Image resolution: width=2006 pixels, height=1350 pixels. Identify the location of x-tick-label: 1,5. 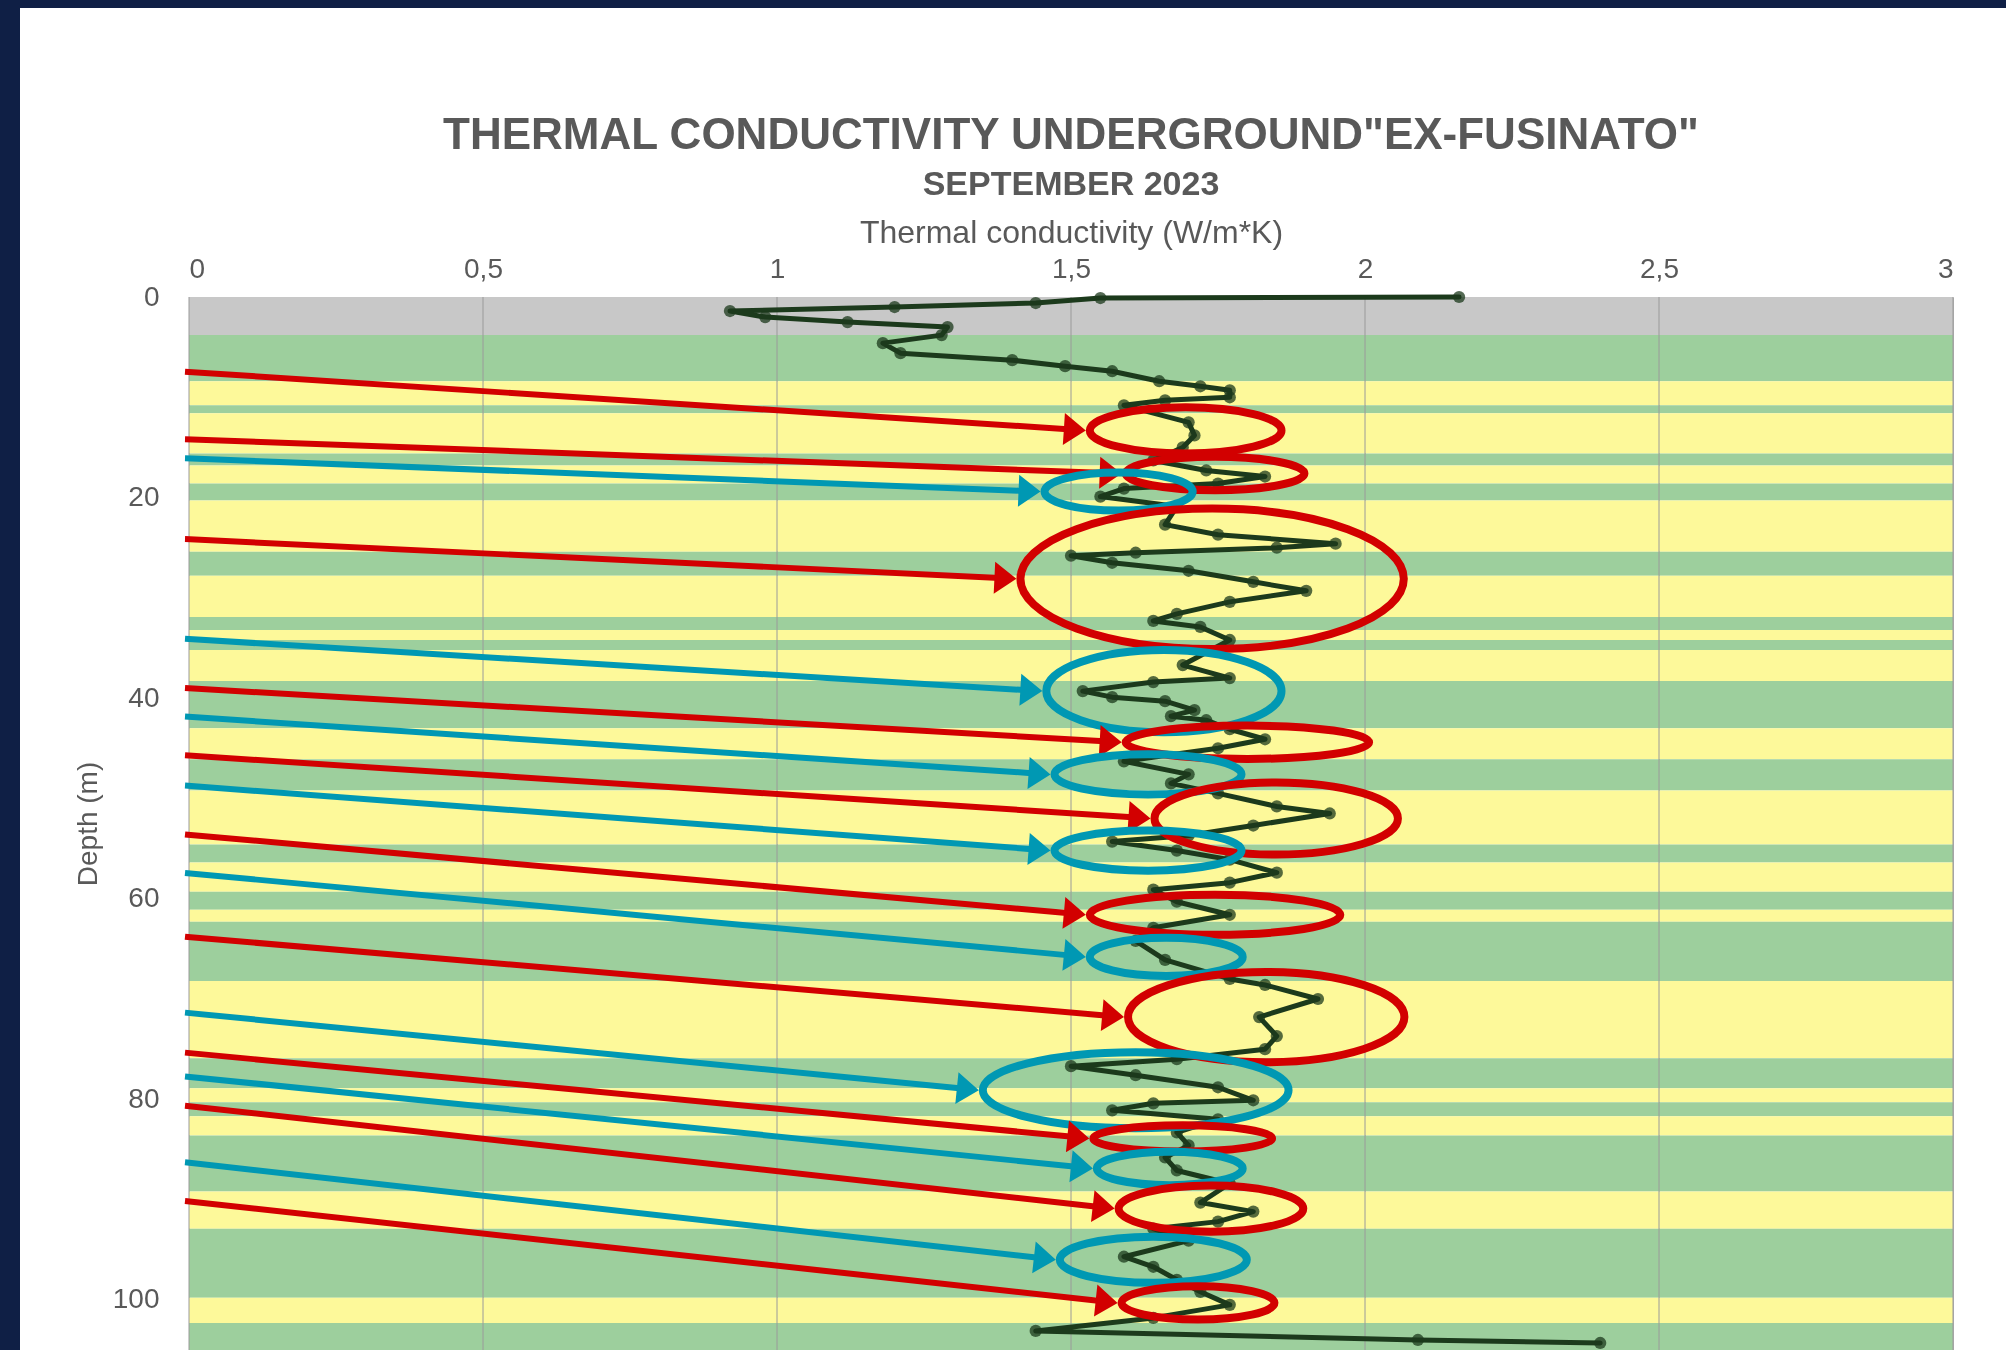
(1071, 268).